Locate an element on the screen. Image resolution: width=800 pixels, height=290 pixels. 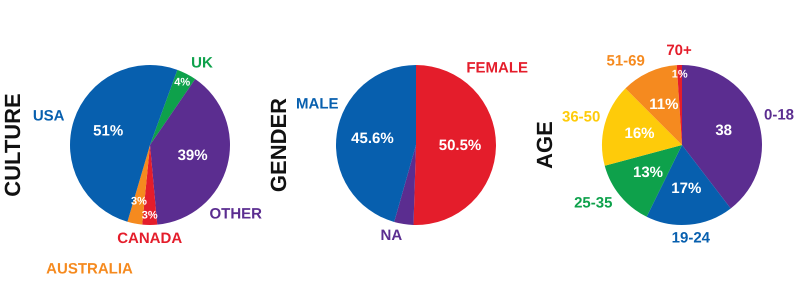
data-label: 51% is located at coordinates (108, 131).